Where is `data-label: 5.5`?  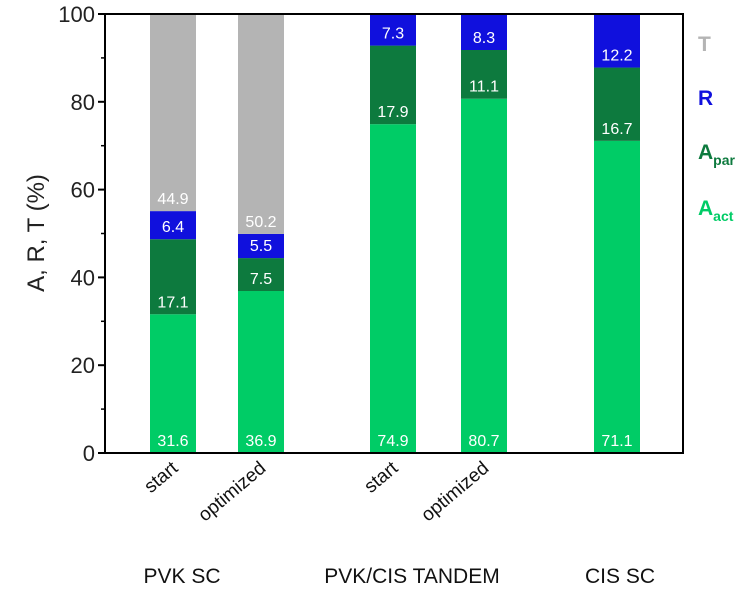
data-label: 5.5 is located at coordinates (261, 246).